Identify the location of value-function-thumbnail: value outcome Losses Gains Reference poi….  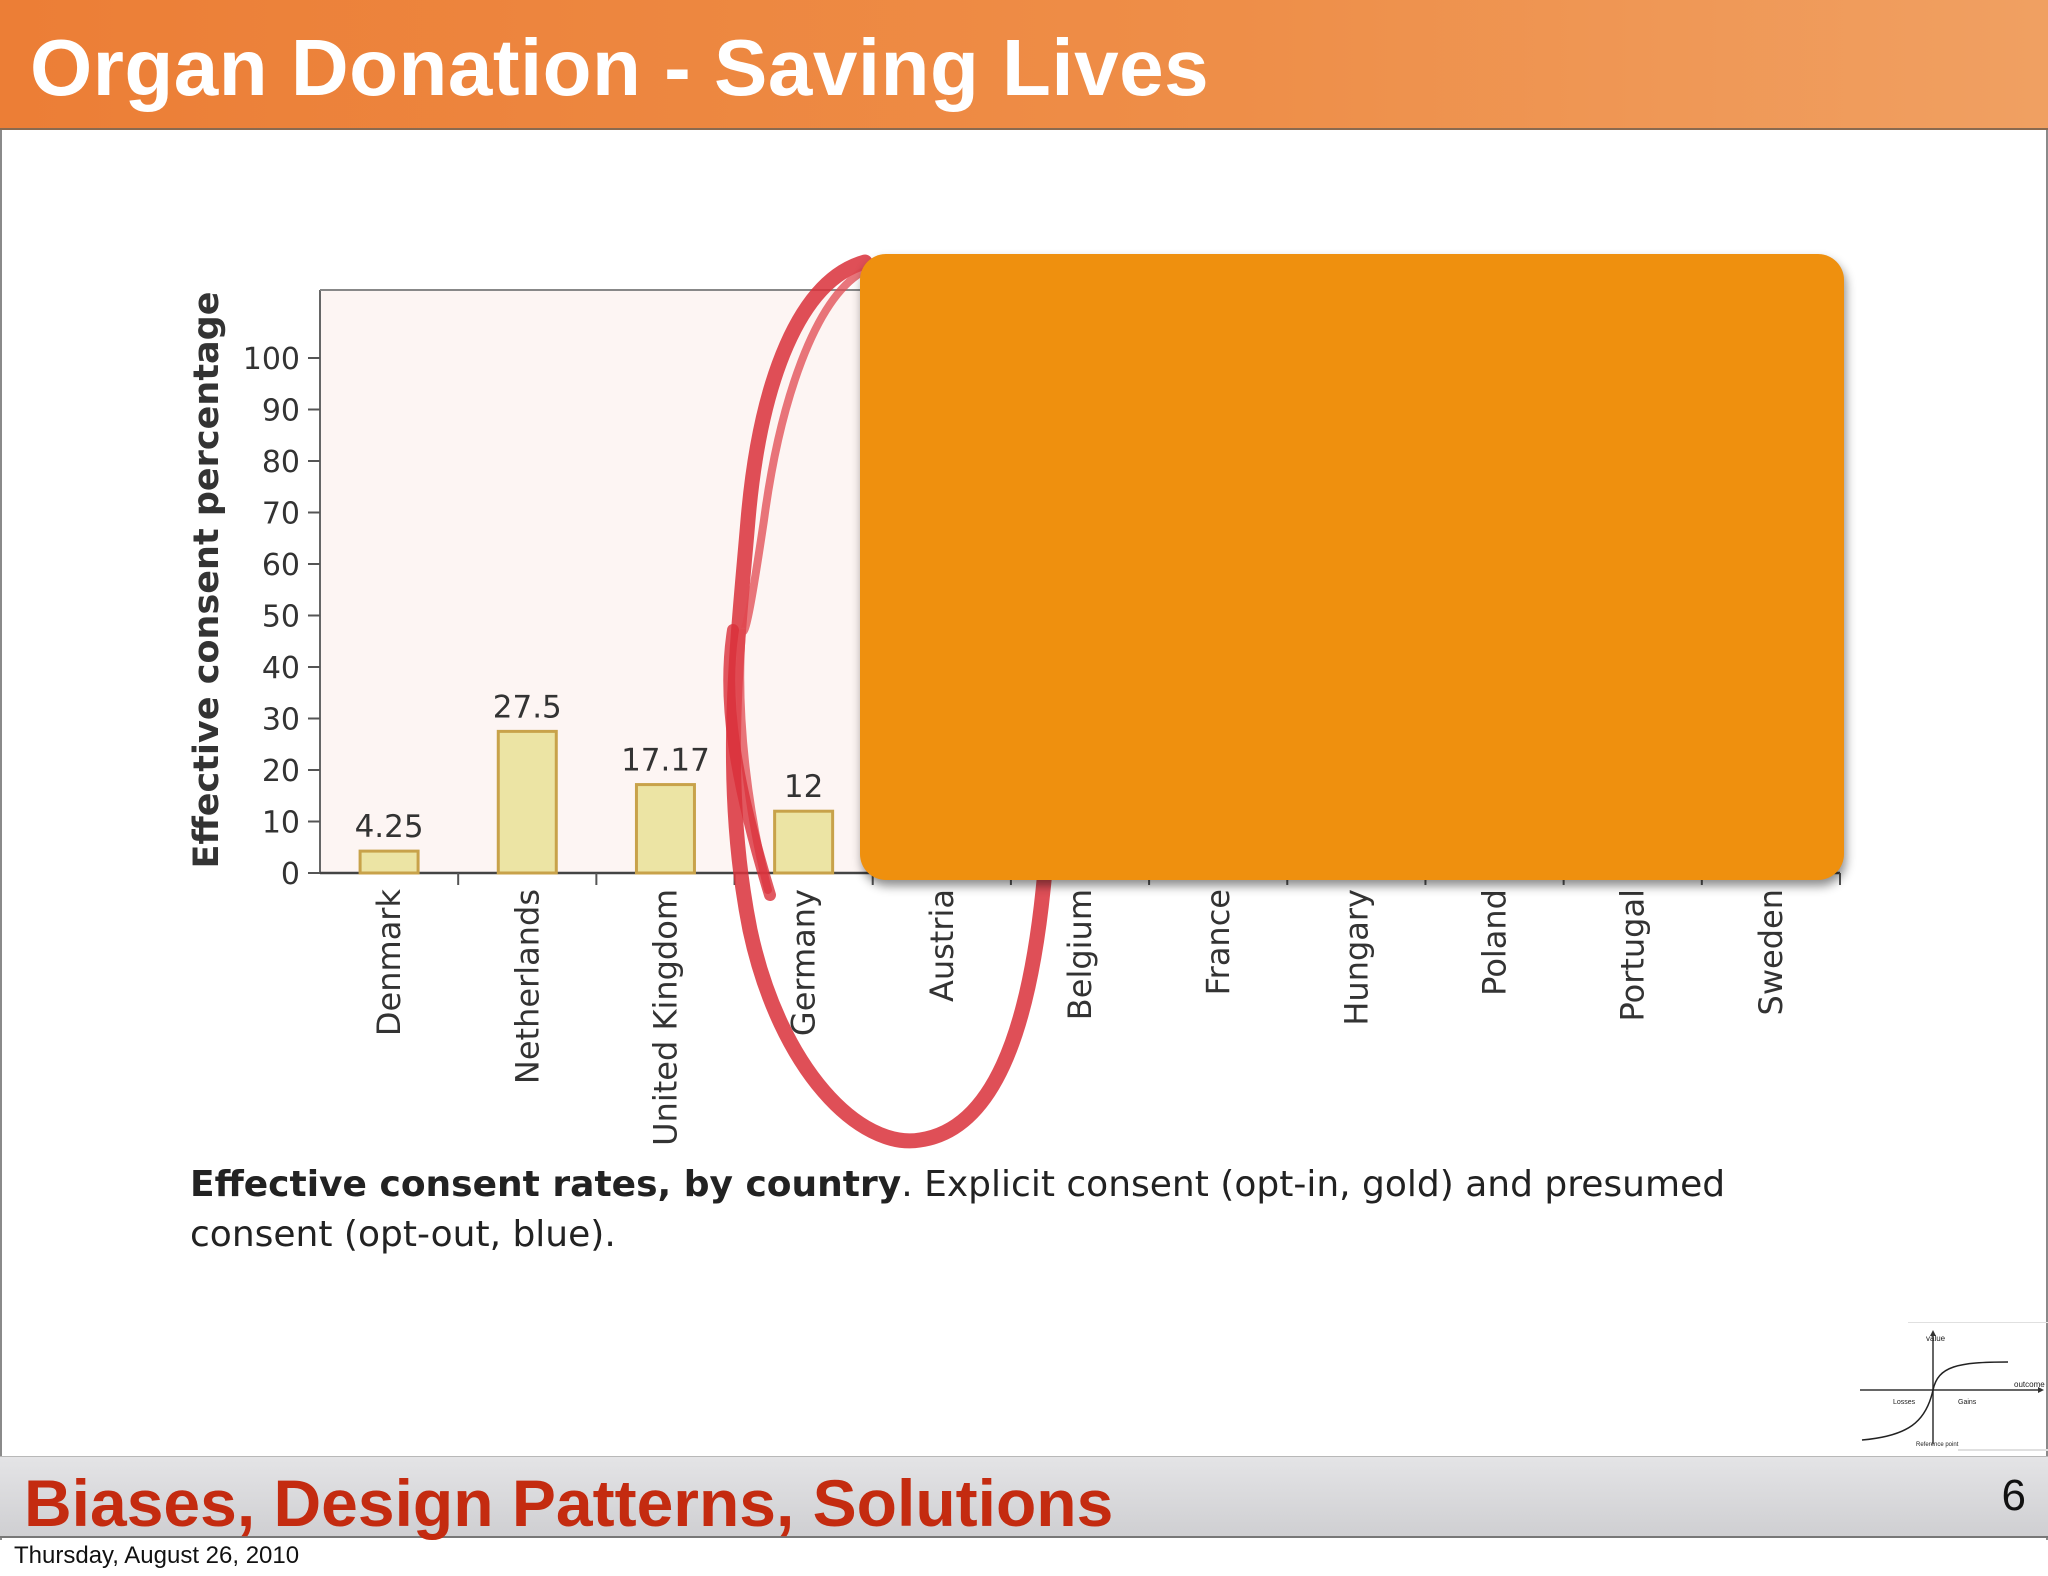
(1954, 1386).